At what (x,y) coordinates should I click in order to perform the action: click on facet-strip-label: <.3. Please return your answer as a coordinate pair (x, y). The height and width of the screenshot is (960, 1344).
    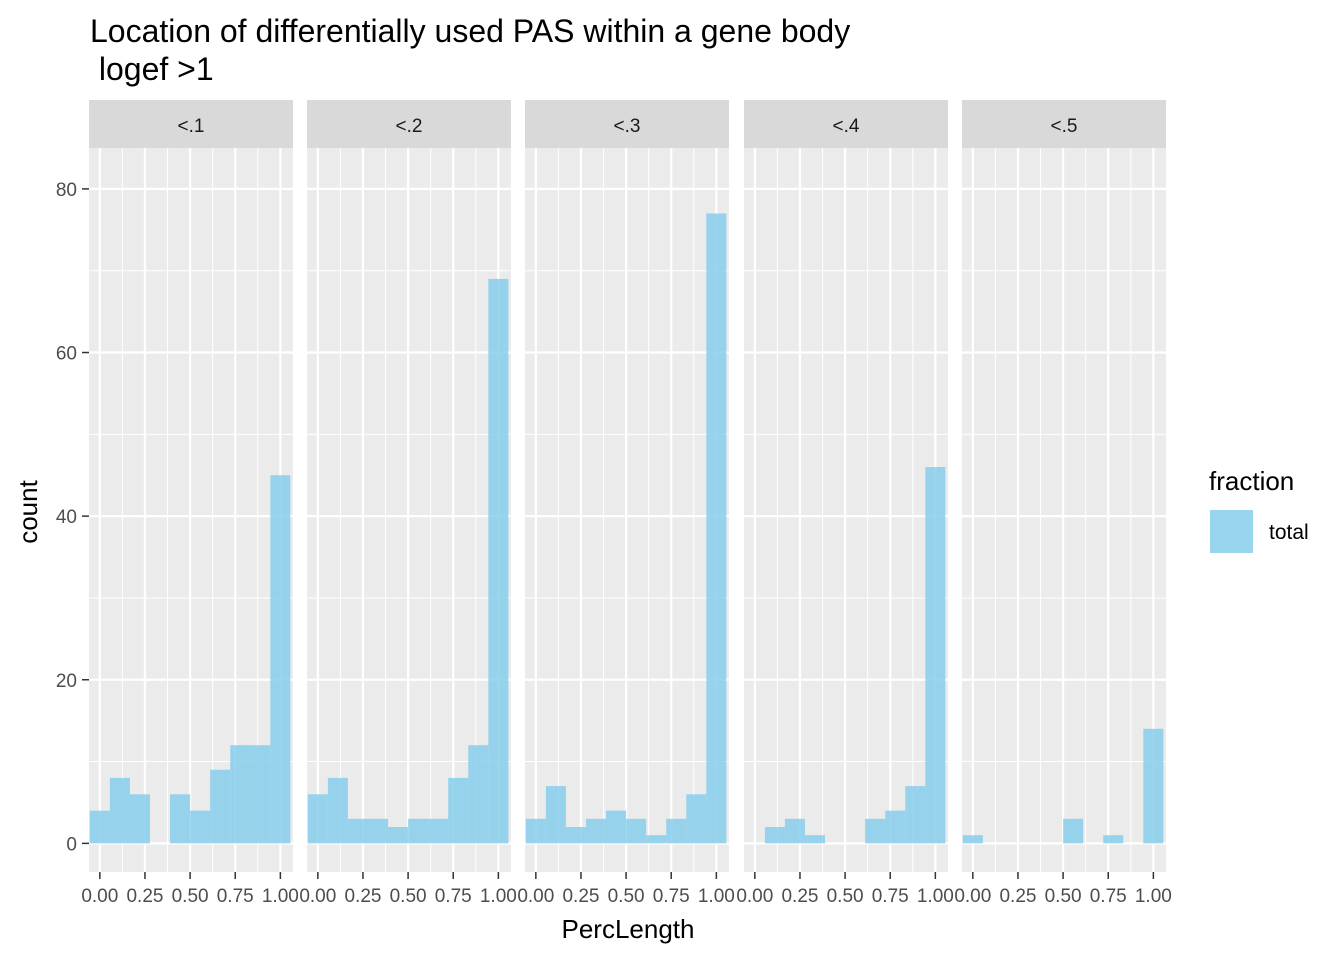
    Looking at the image, I should click on (627, 126).